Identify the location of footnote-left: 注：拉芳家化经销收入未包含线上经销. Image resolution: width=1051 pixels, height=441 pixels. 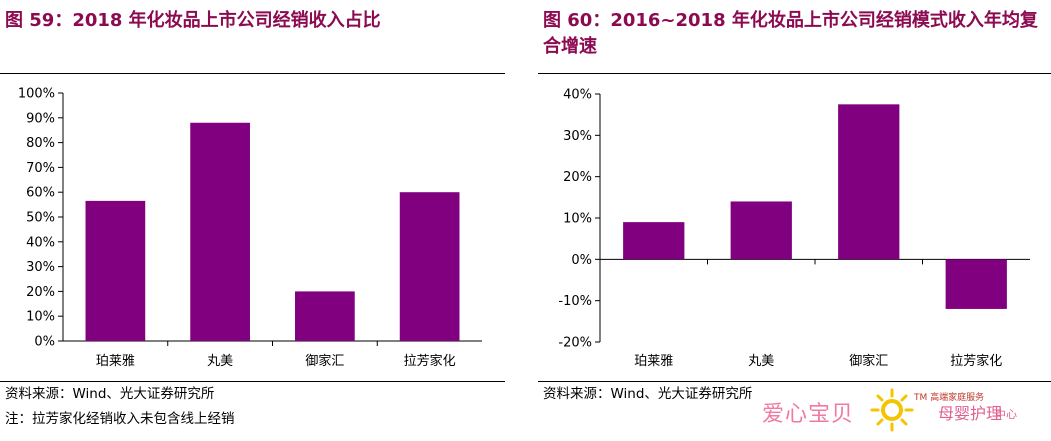
(120, 419).